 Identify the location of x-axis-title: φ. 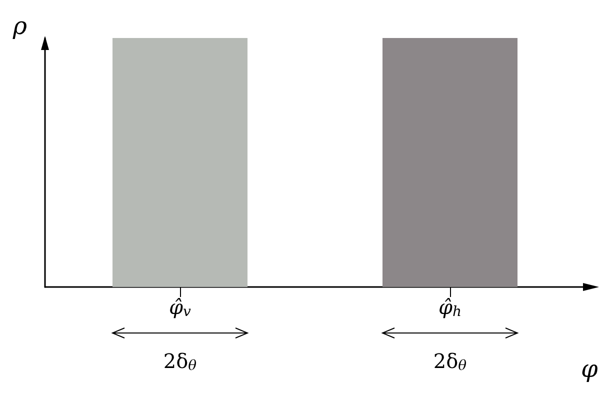
(589, 369).